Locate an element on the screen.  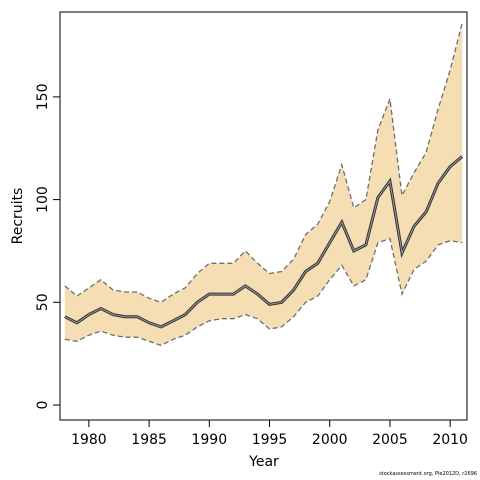
x-axis-label: Year is located at coordinates (263, 462).